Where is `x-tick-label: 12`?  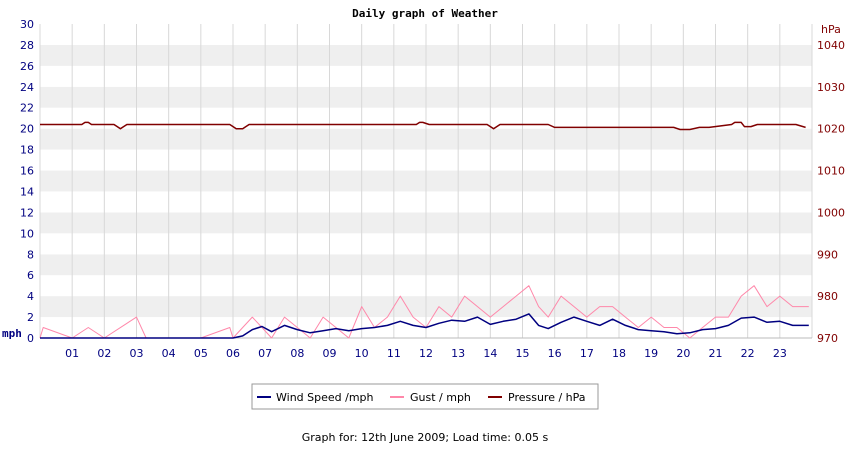
x-tick-label: 12 is located at coordinates (426, 353).